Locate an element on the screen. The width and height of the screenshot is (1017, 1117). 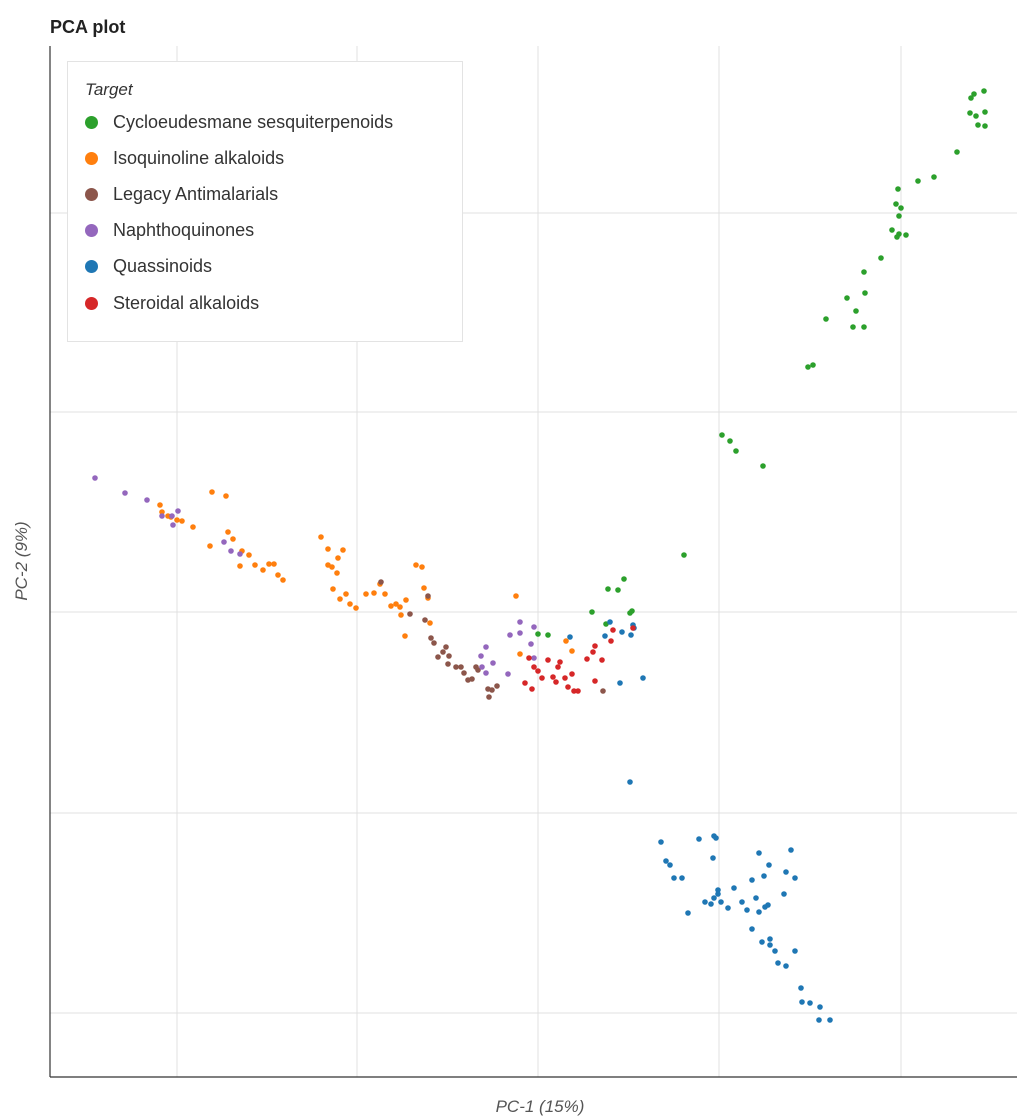
series-naphthoquinones is located at coordinates (314, 576).